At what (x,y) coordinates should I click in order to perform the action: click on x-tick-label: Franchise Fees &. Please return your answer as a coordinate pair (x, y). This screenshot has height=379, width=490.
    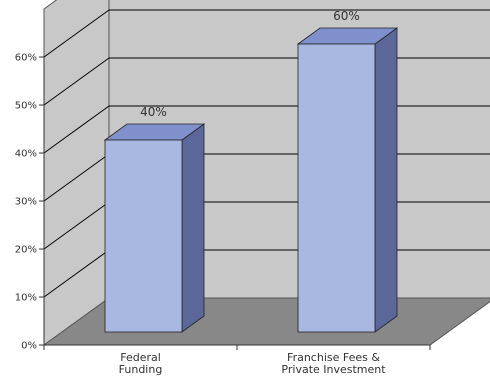
    Looking at the image, I should click on (333, 357).